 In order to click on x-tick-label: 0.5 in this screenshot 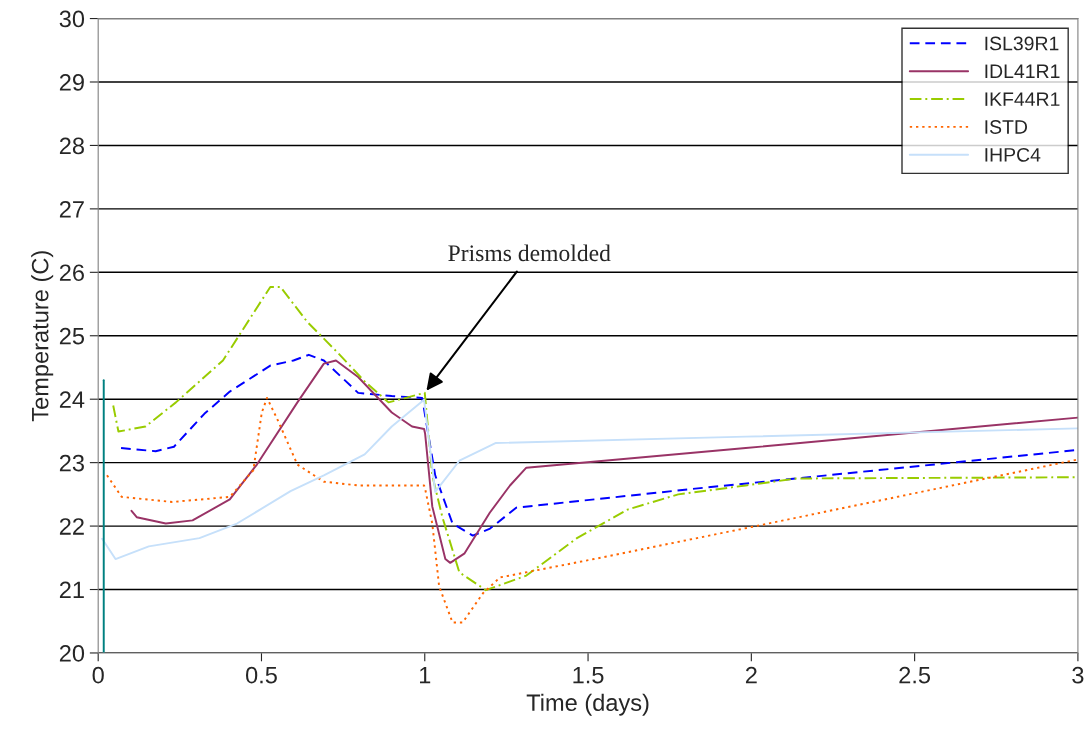, I will do `click(261, 675)`.